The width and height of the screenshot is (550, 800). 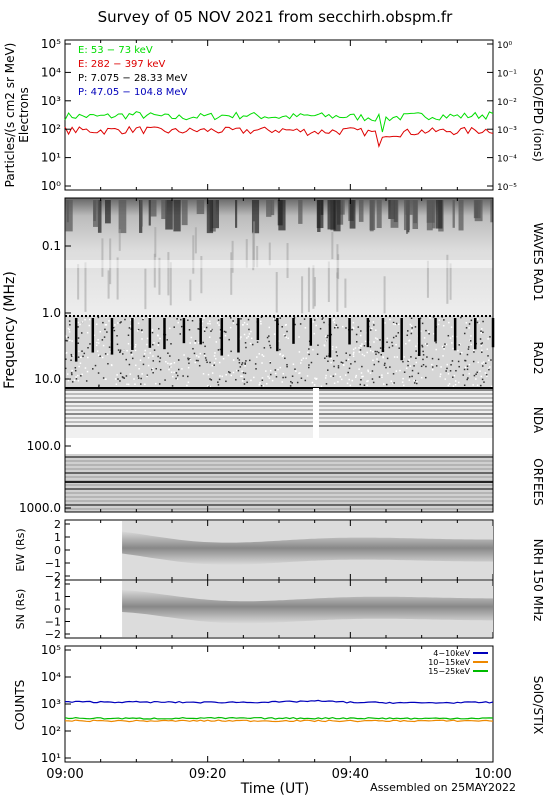 I want to click on radio-ylabel: Frequency (MHz), so click(x=10, y=330).